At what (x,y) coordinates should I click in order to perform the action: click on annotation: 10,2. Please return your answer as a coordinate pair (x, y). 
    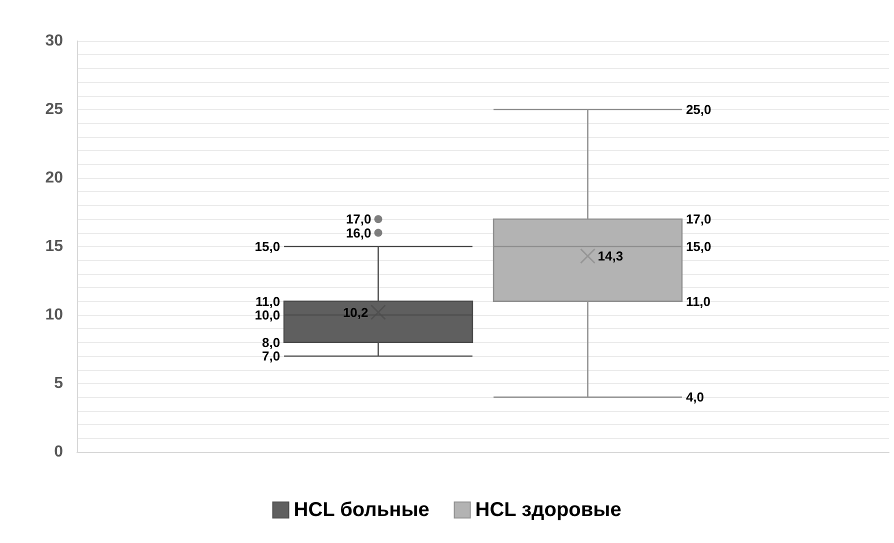
    Looking at the image, I should click on (355, 312).